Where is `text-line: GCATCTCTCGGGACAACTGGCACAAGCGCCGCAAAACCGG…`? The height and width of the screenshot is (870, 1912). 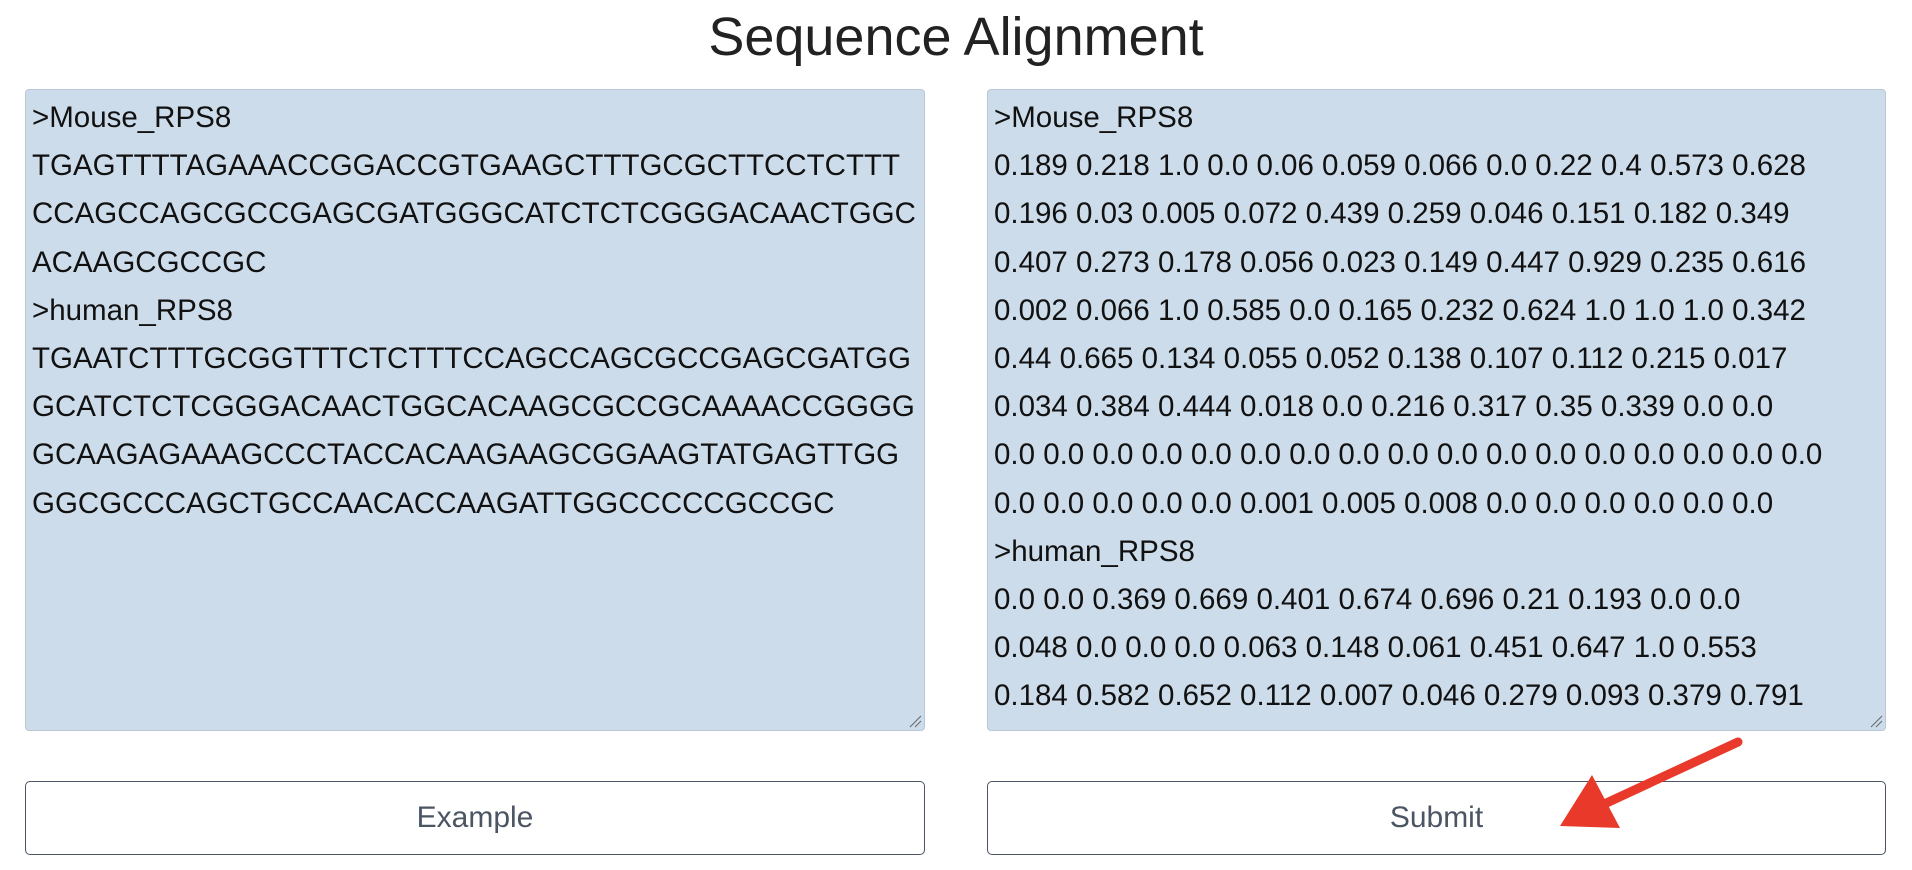
text-line: GCATCTCTCGGGACAACTGGCACAAGCGCCGCAAAACCGG… is located at coordinates (473, 407).